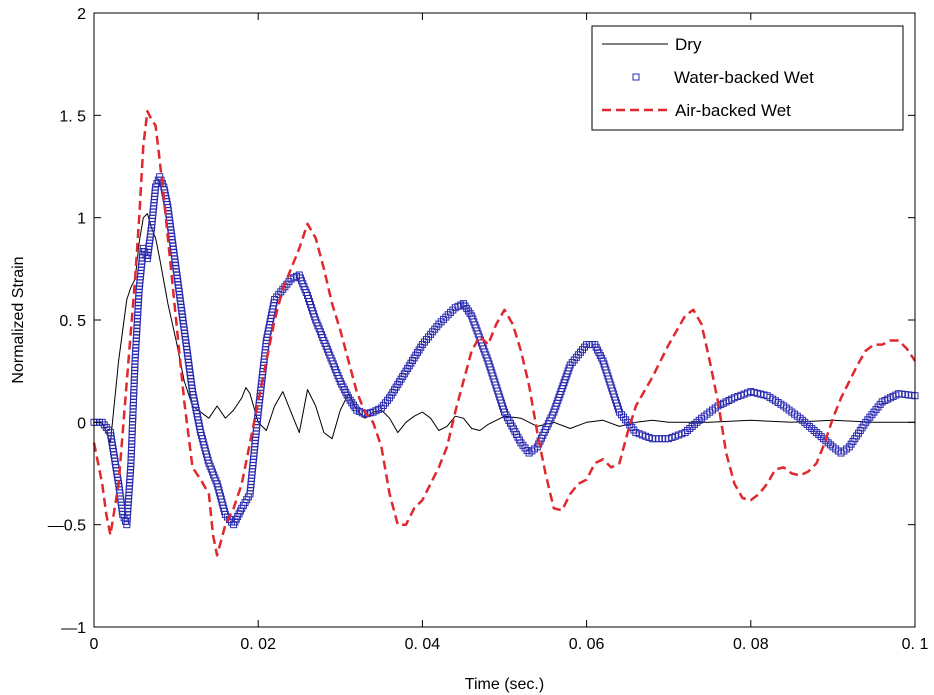 The image size is (934, 695). Describe the element at coordinates (258, 644) in the screenshot. I see `x-tick-label: 0. 02` at that location.